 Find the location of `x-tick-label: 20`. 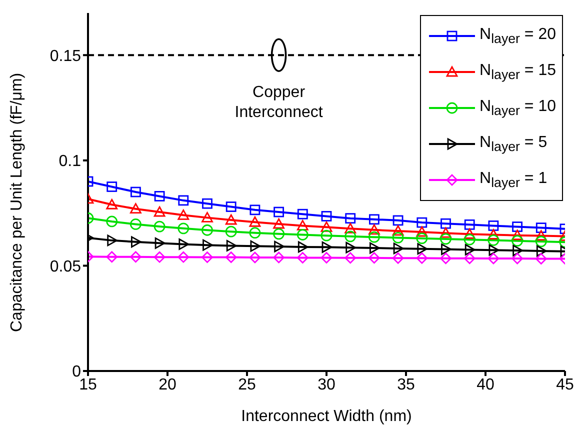

x-tick-label: 20 is located at coordinates (167, 385).